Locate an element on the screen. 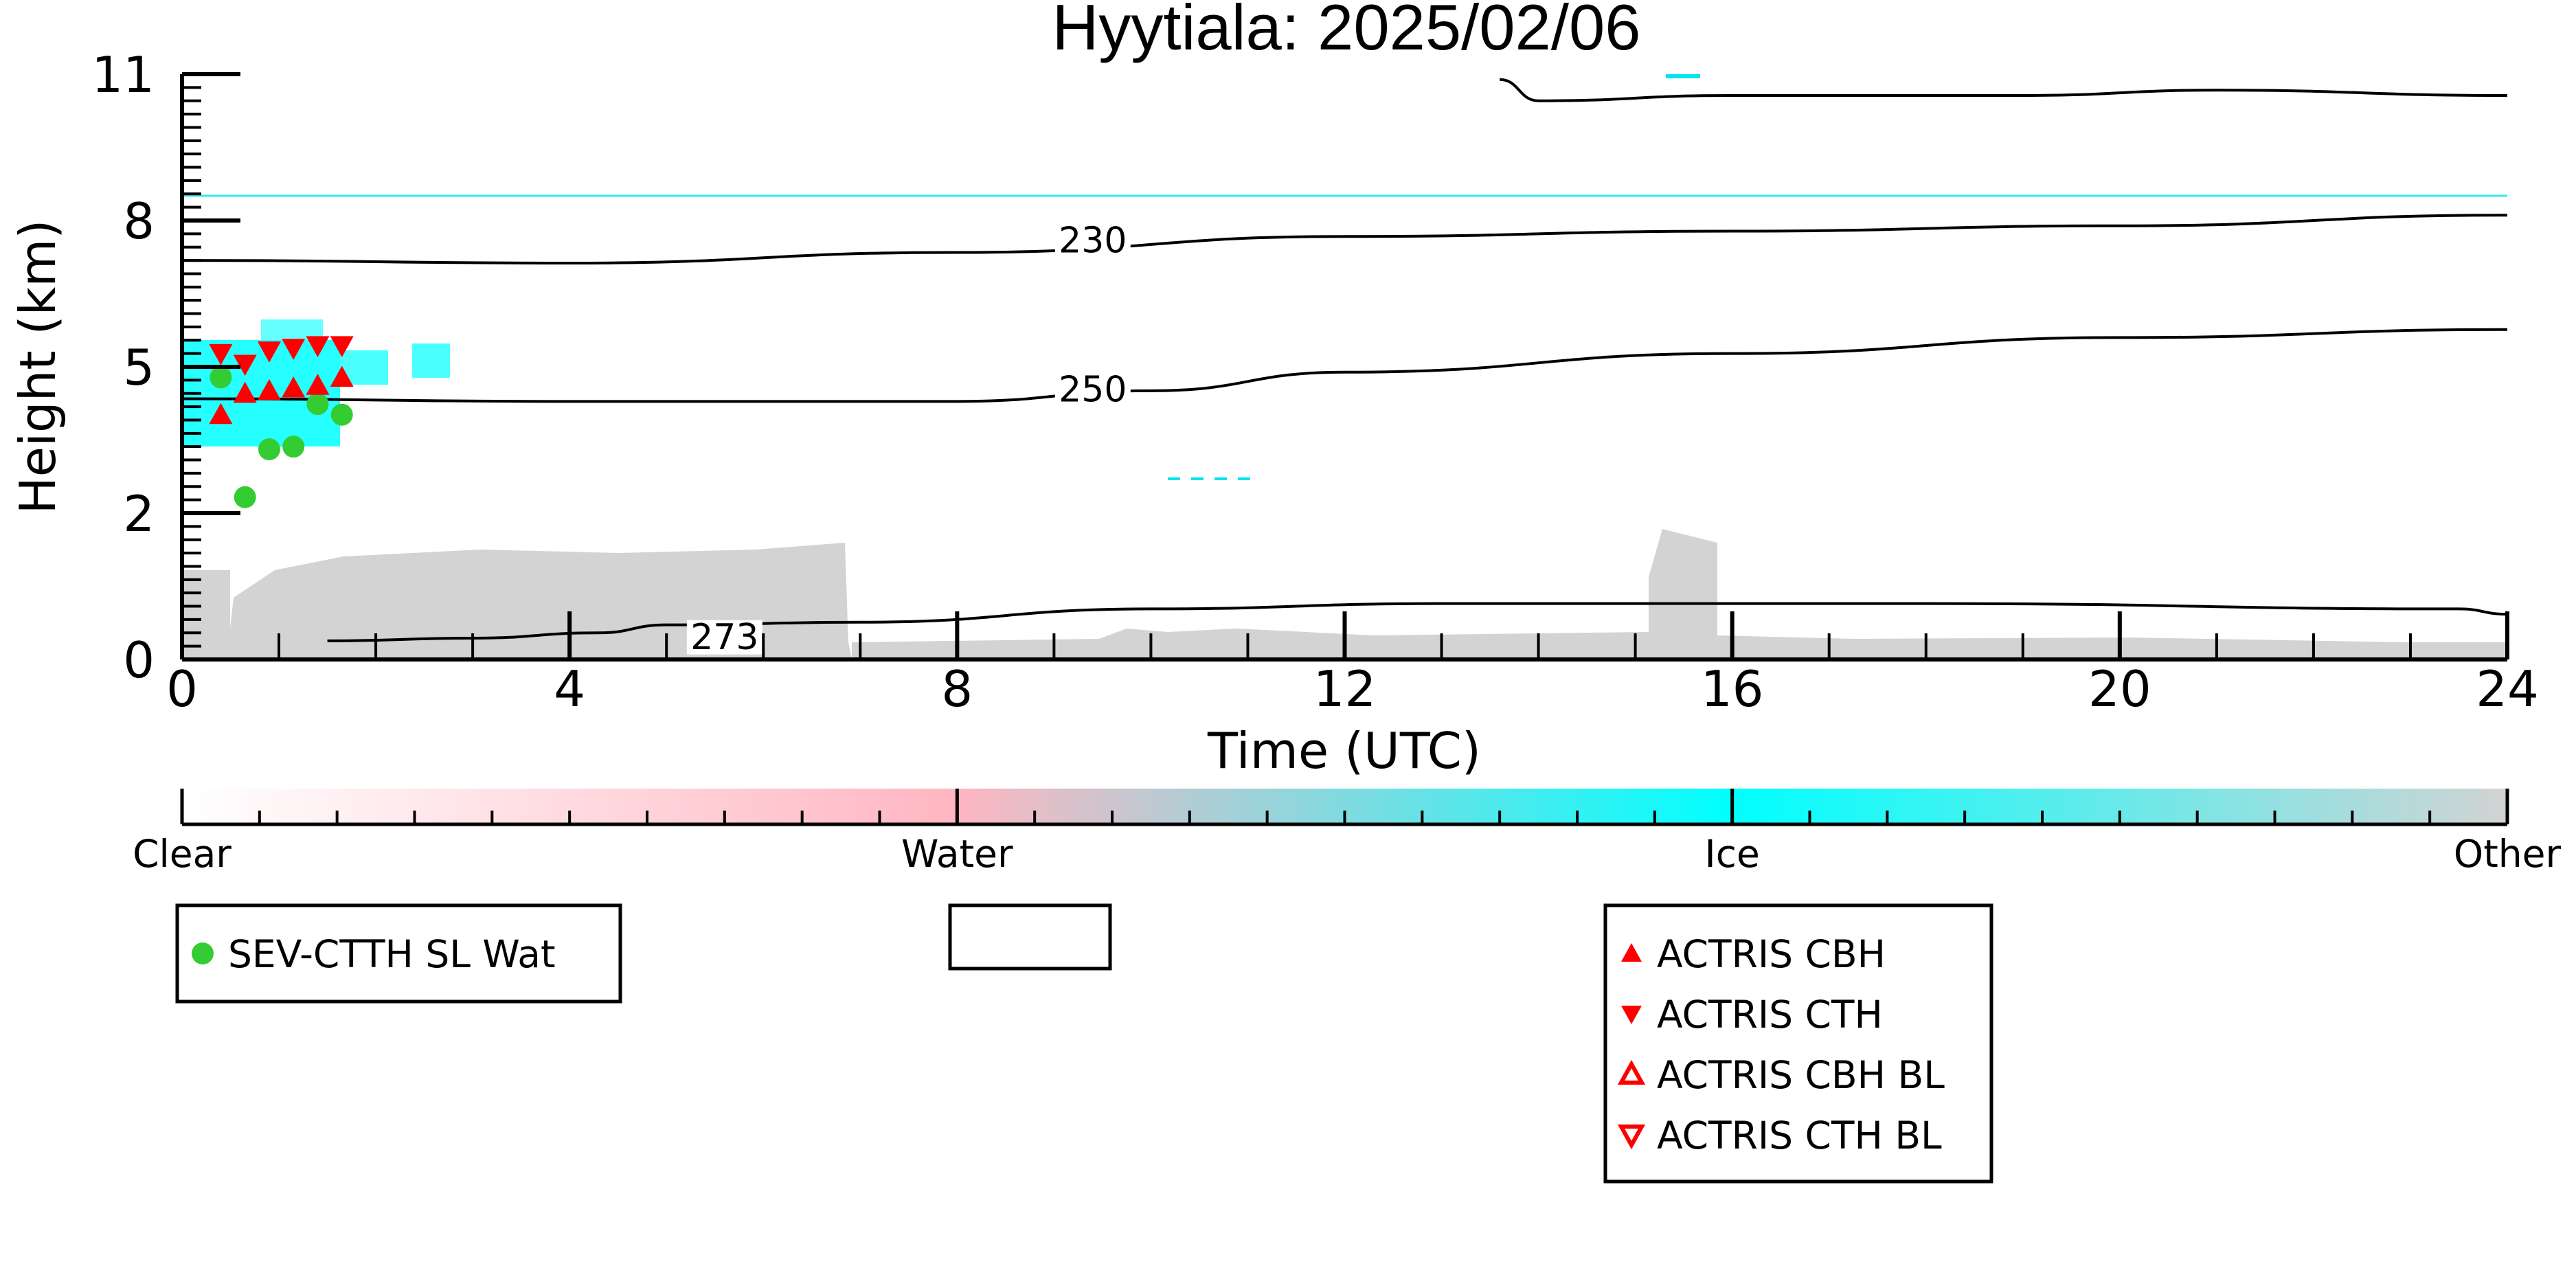 Image resolution: width=2576 pixels, height=1288 pixels. legend-left: SEV-CTTH SL Wat is located at coordinates (398, 953).